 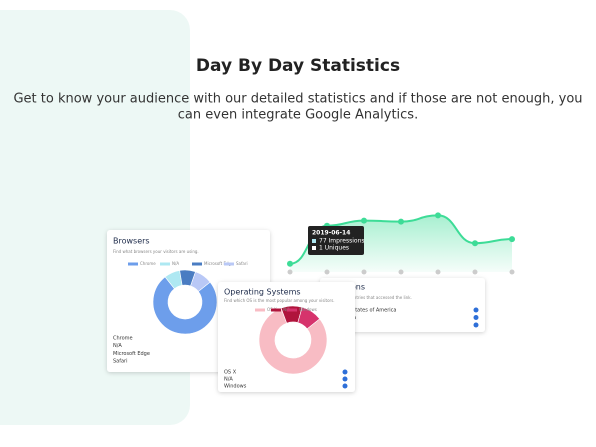 What do you see at coordinates (123, 339) in the screenshot?
I see `list-item: Chrome` at bounding box center [123, 339].